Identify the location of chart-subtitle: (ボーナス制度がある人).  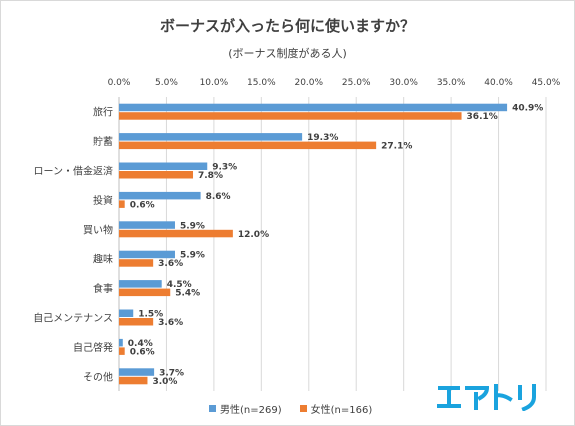
(287, 53).